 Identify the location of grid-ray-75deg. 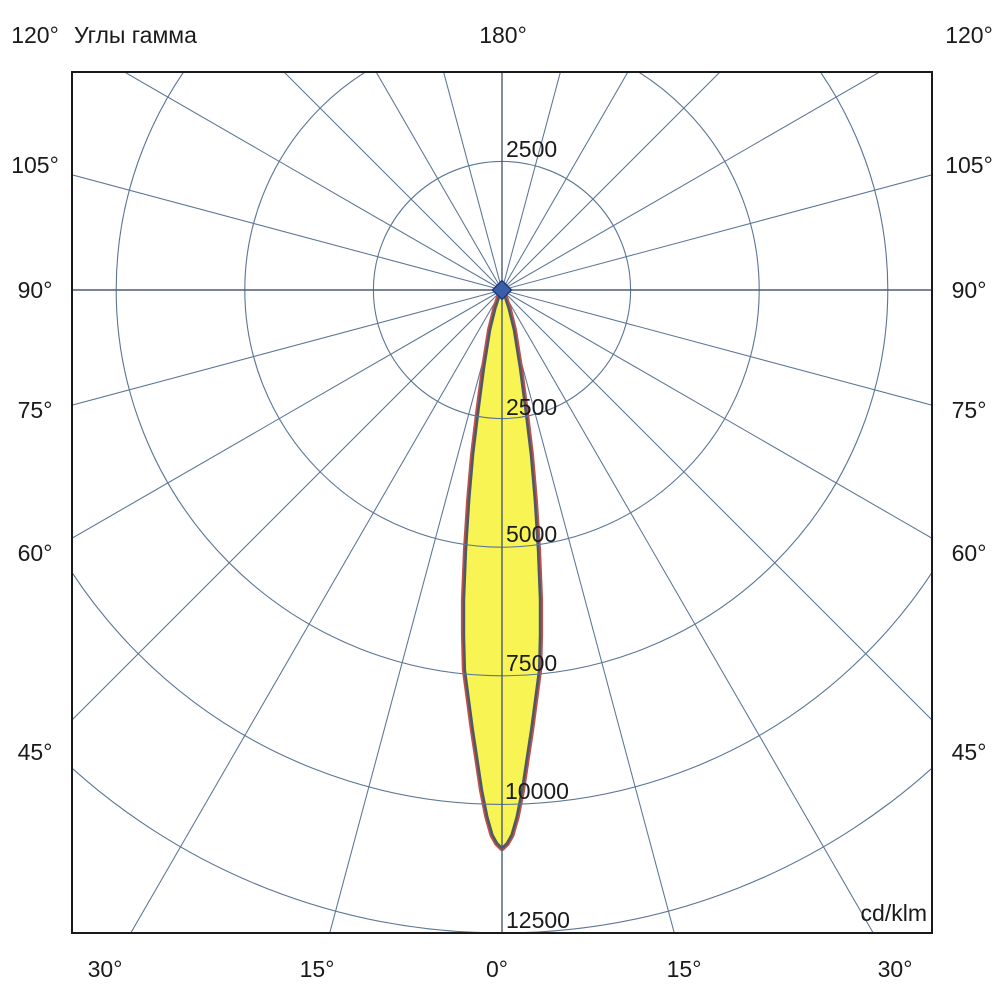
(716, 347).